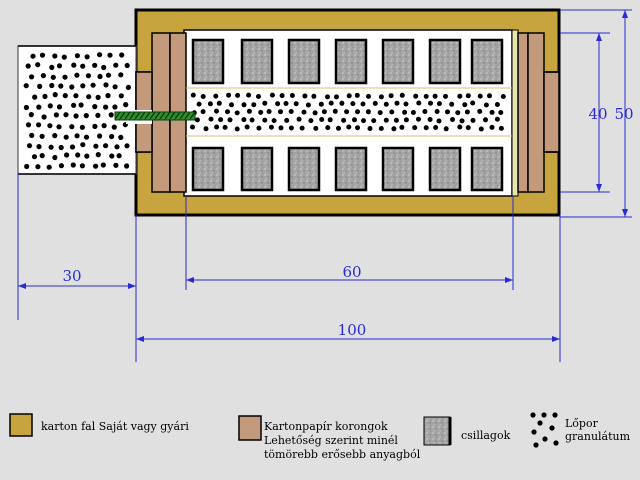  I want to click on legend-swatch-discs, so click(250, 428).